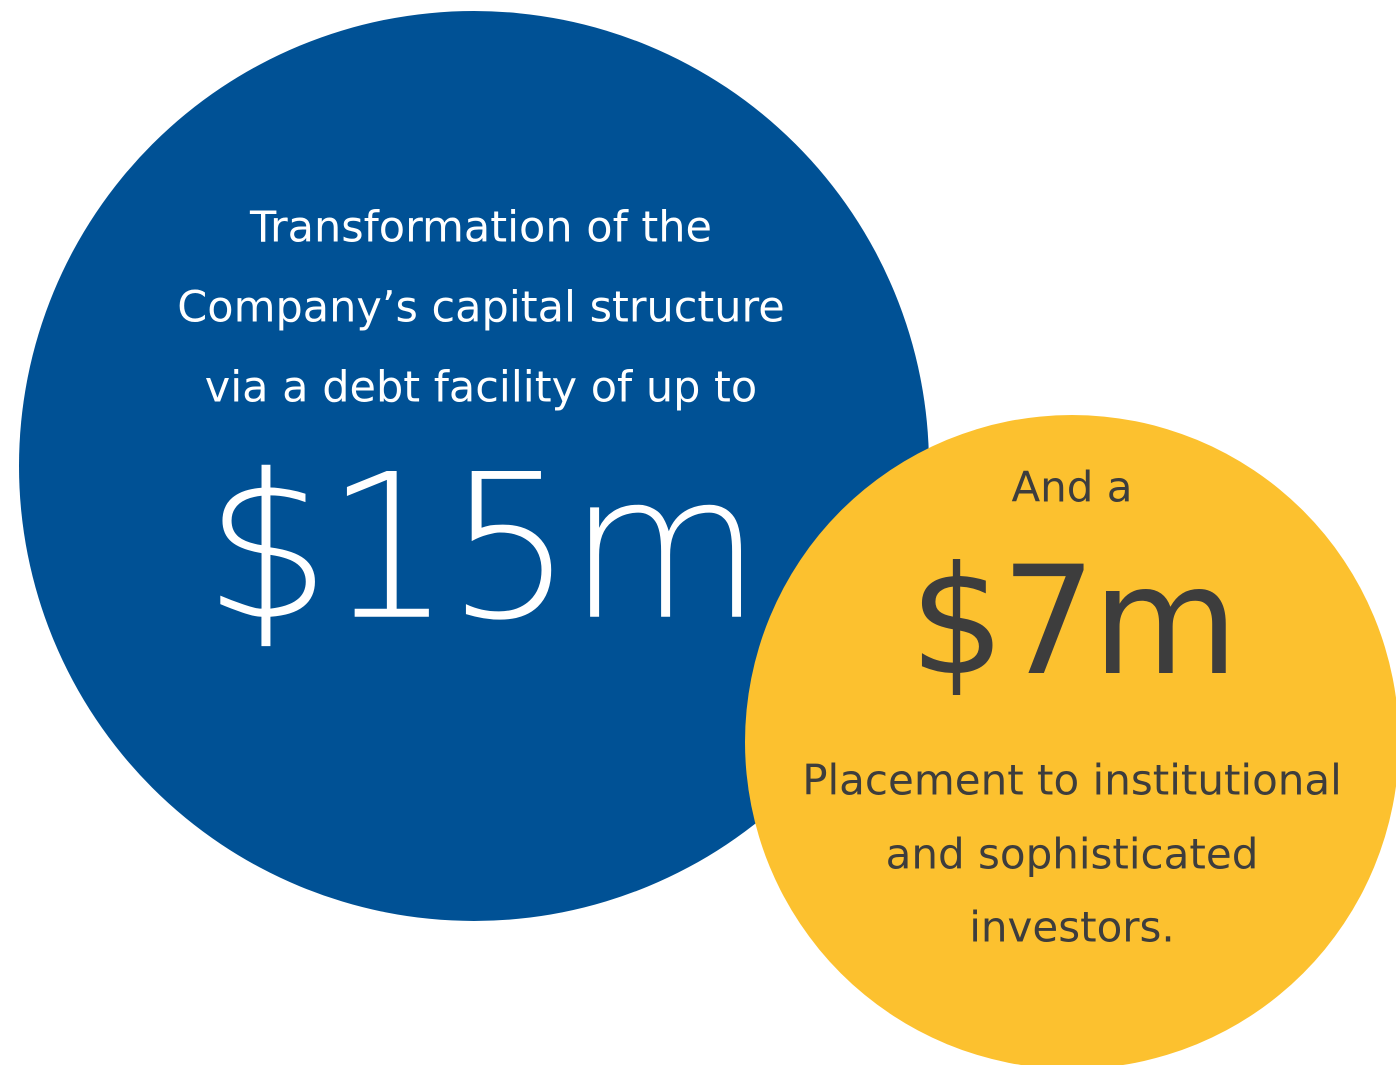 The height and width of the screenshot is (1065, 1396). I want to click on blue-text-line: via a debt facility of up to, so click(481, 388).